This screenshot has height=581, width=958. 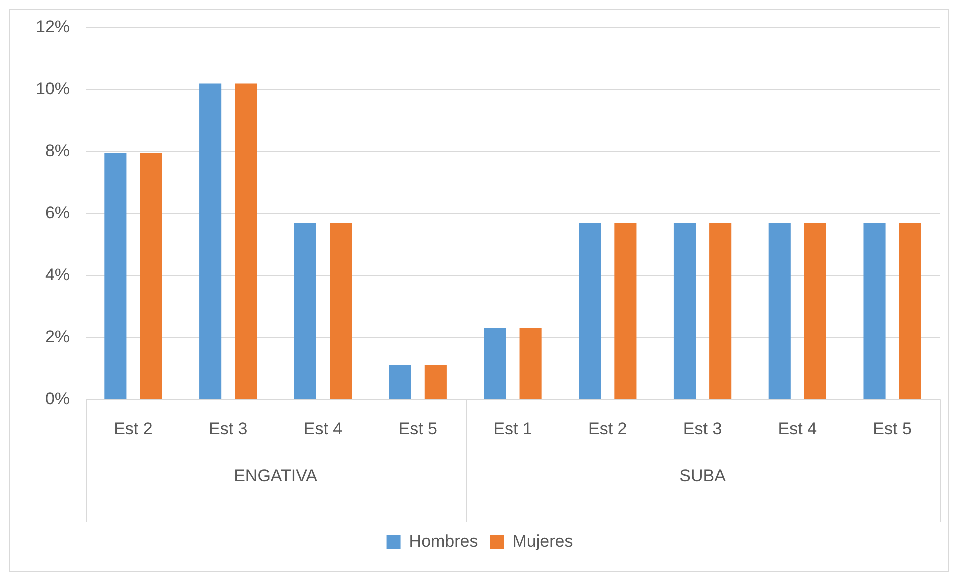 What do you see at coordinates (57, 398) in the screenshot?
I see `y-tick-label: 0%` at bounding box center [57, 398].